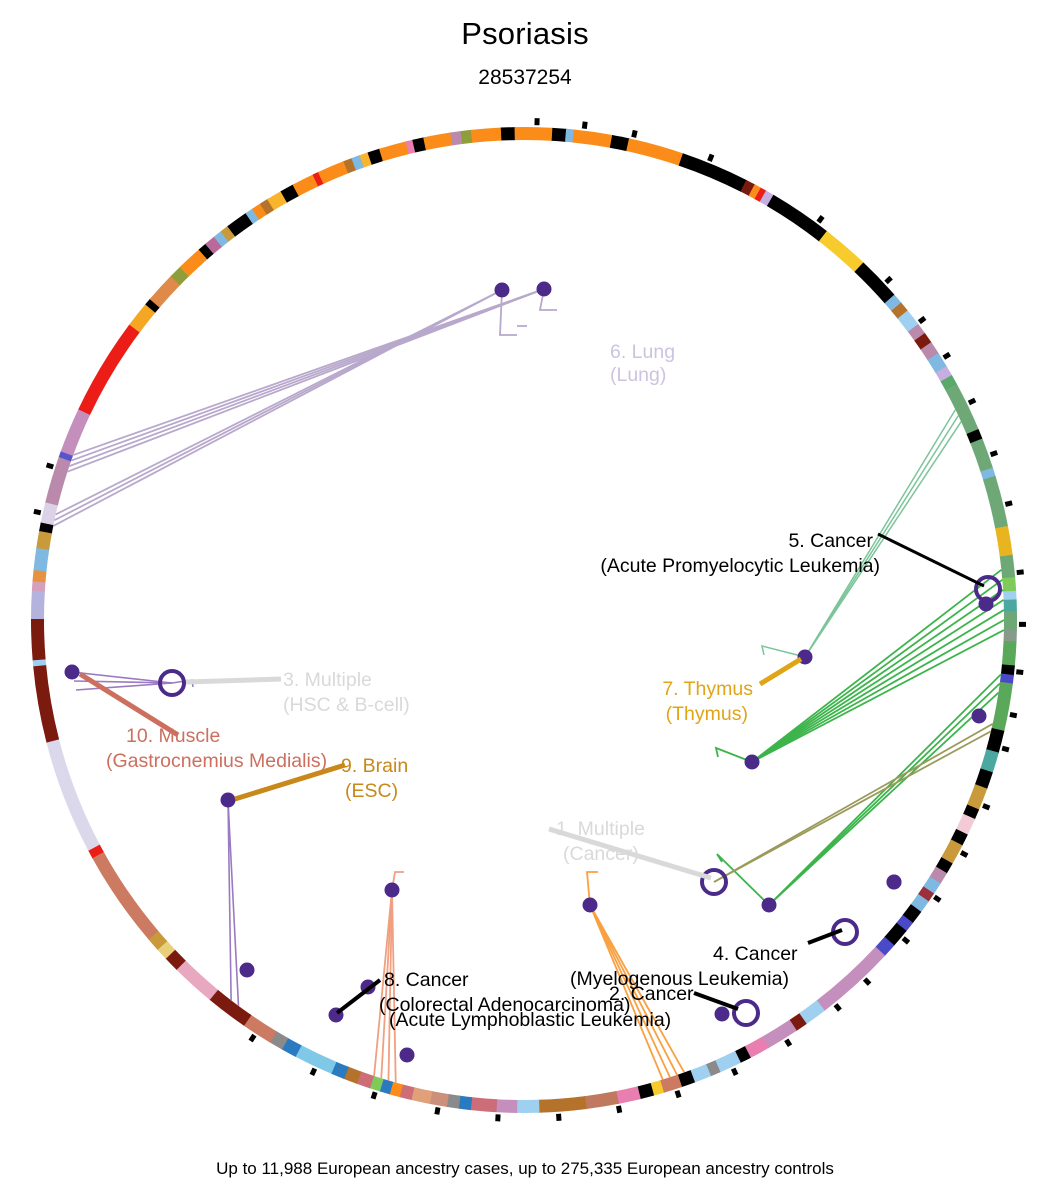 This screenshot has height=1200, width=1050. What do you see at coordinates (651, 994) in the screenshot?
I see `annotation-label-2: 2. Cancer` at bounding box center [651, 994].